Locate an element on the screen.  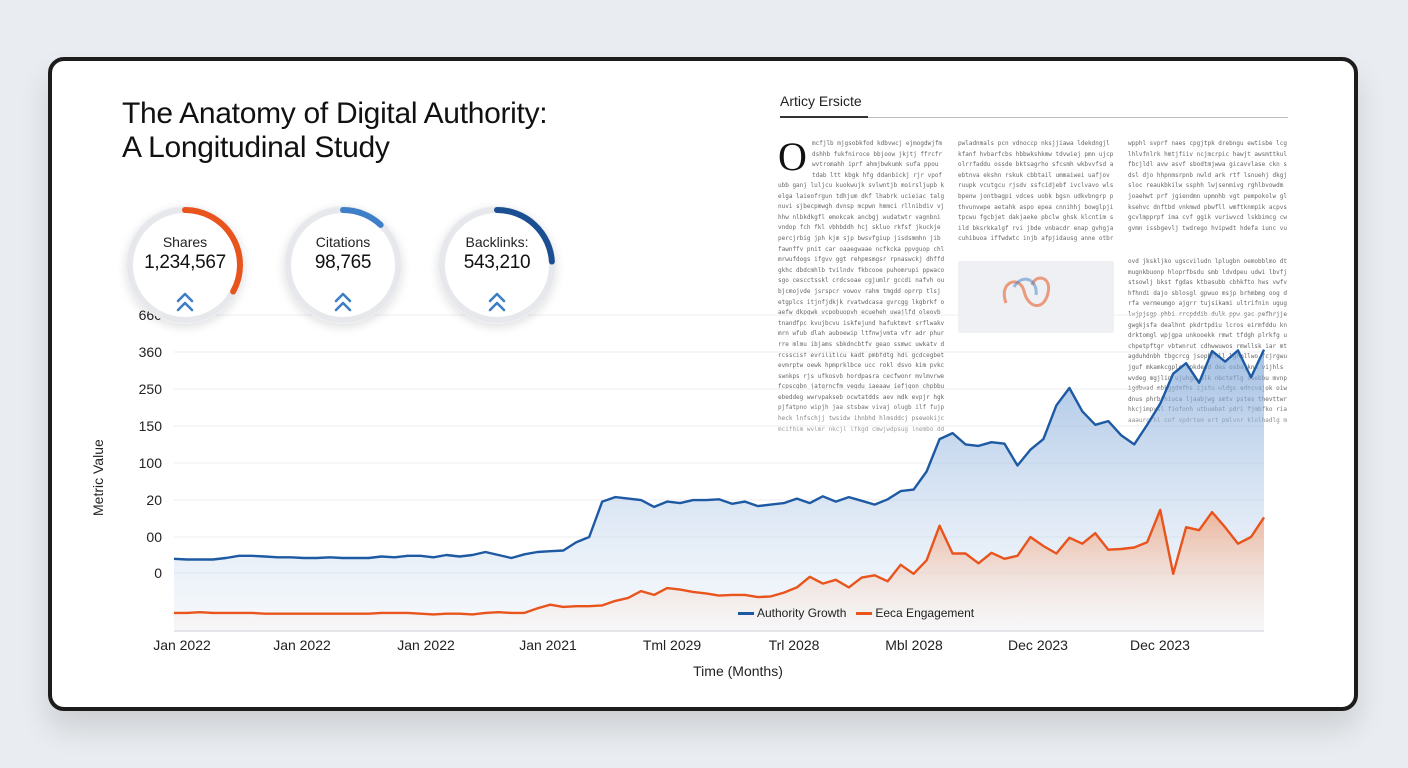
engagement-area is located at coordinates (719, 570).